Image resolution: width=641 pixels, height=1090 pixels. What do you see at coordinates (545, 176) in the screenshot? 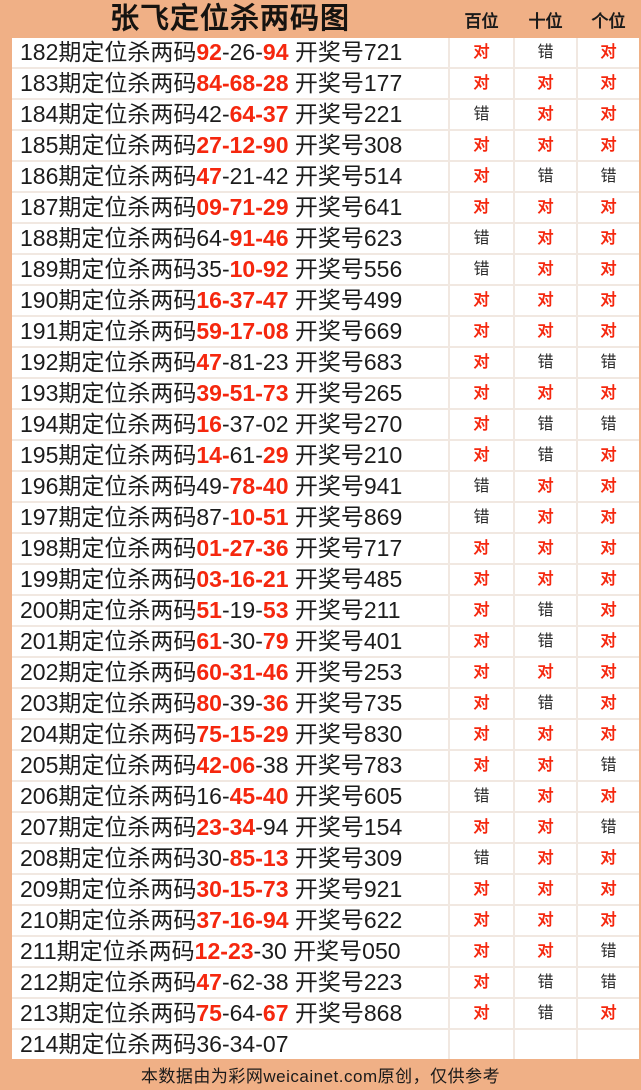
I see `result-cell-shi: 错` at bounding box center [545, 176].